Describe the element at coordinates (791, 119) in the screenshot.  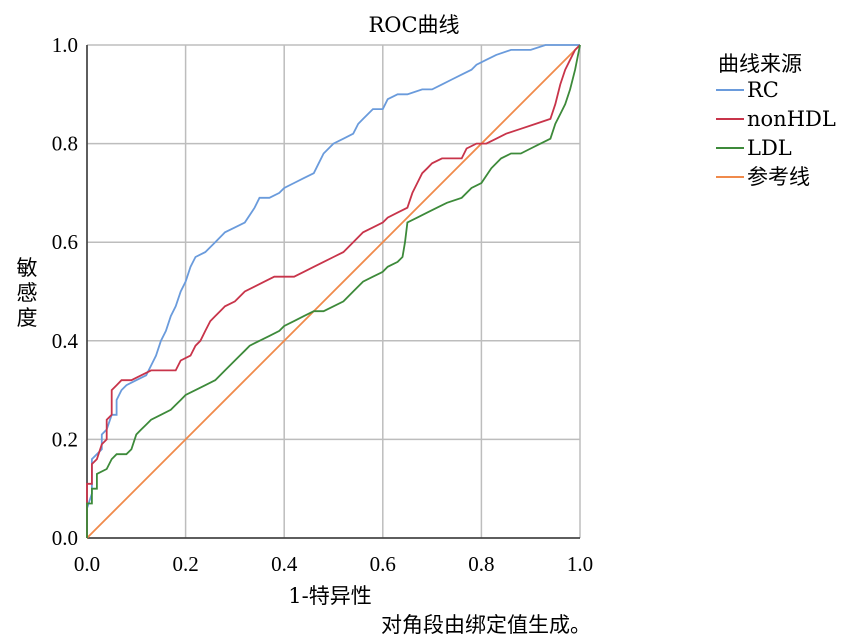
I see `legend-label: nonHDL` at that location.